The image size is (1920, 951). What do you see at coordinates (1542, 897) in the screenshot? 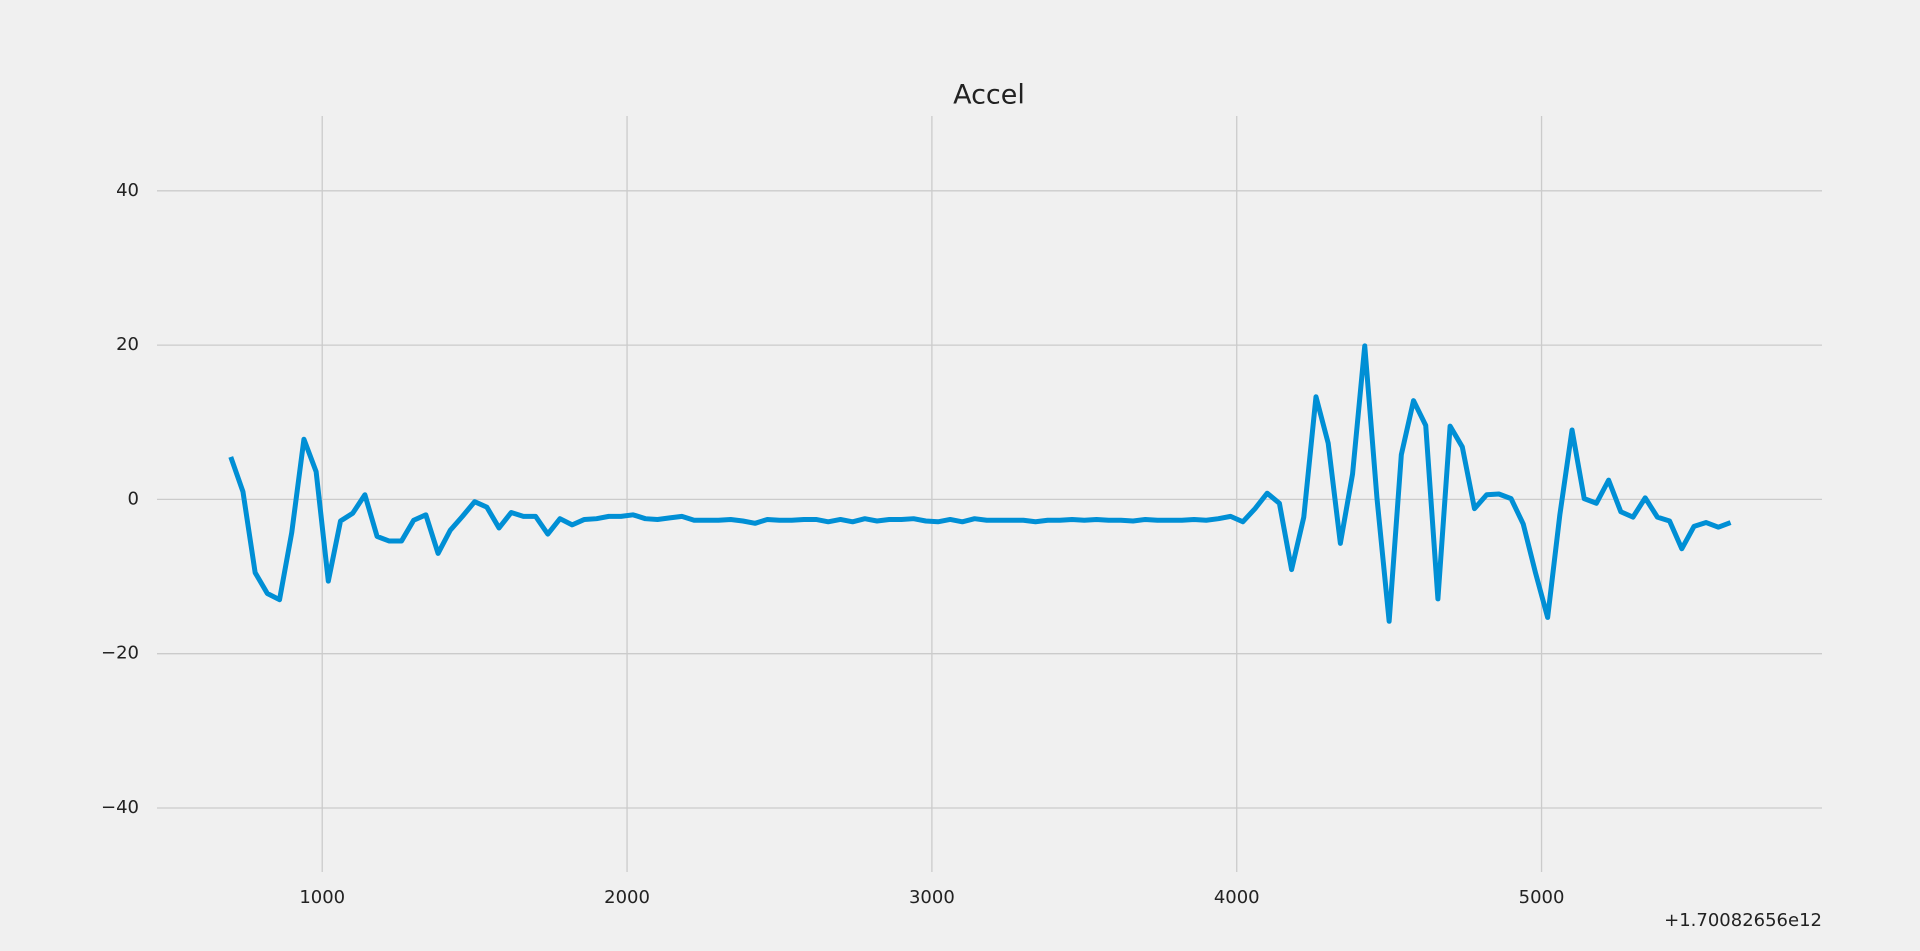
I see `x-tick-label: 5000` at bounding box center [1542, 897].